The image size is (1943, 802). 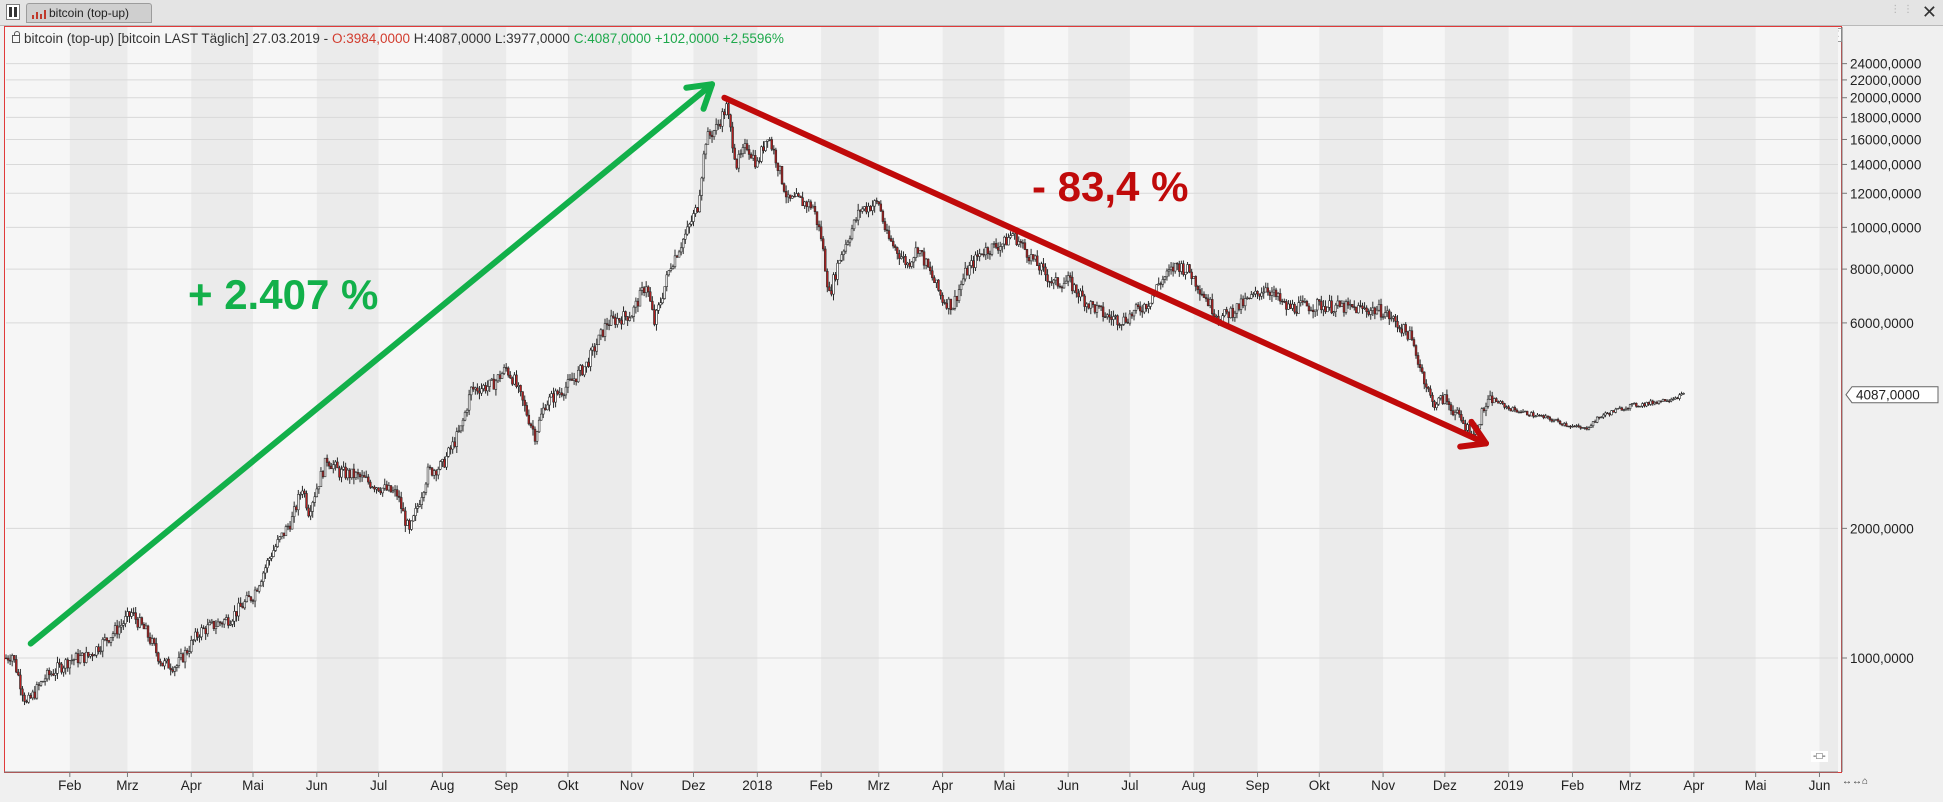 I want to click on lock-icon, so click(x=16, y=37).